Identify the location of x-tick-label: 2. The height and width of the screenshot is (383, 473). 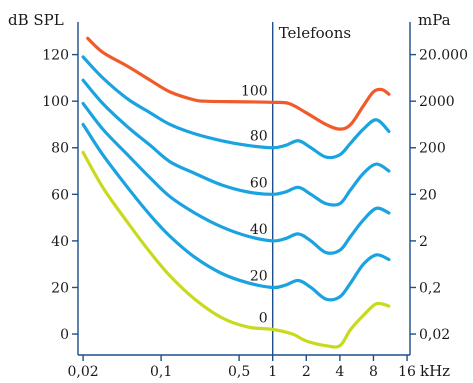
(306, 372).